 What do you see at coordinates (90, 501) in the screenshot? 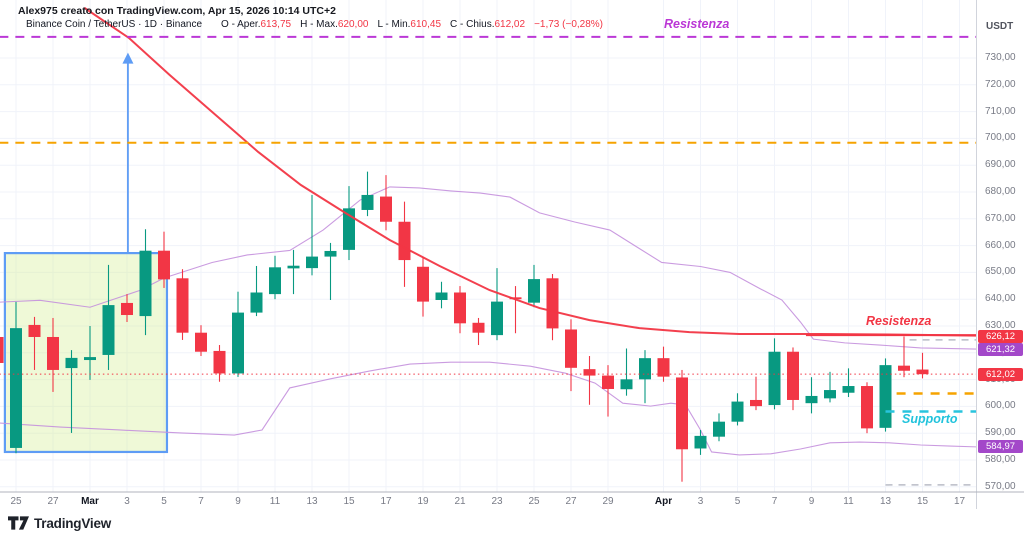
I see `time-tick-label: Mar` at bounding box center [90, 501].